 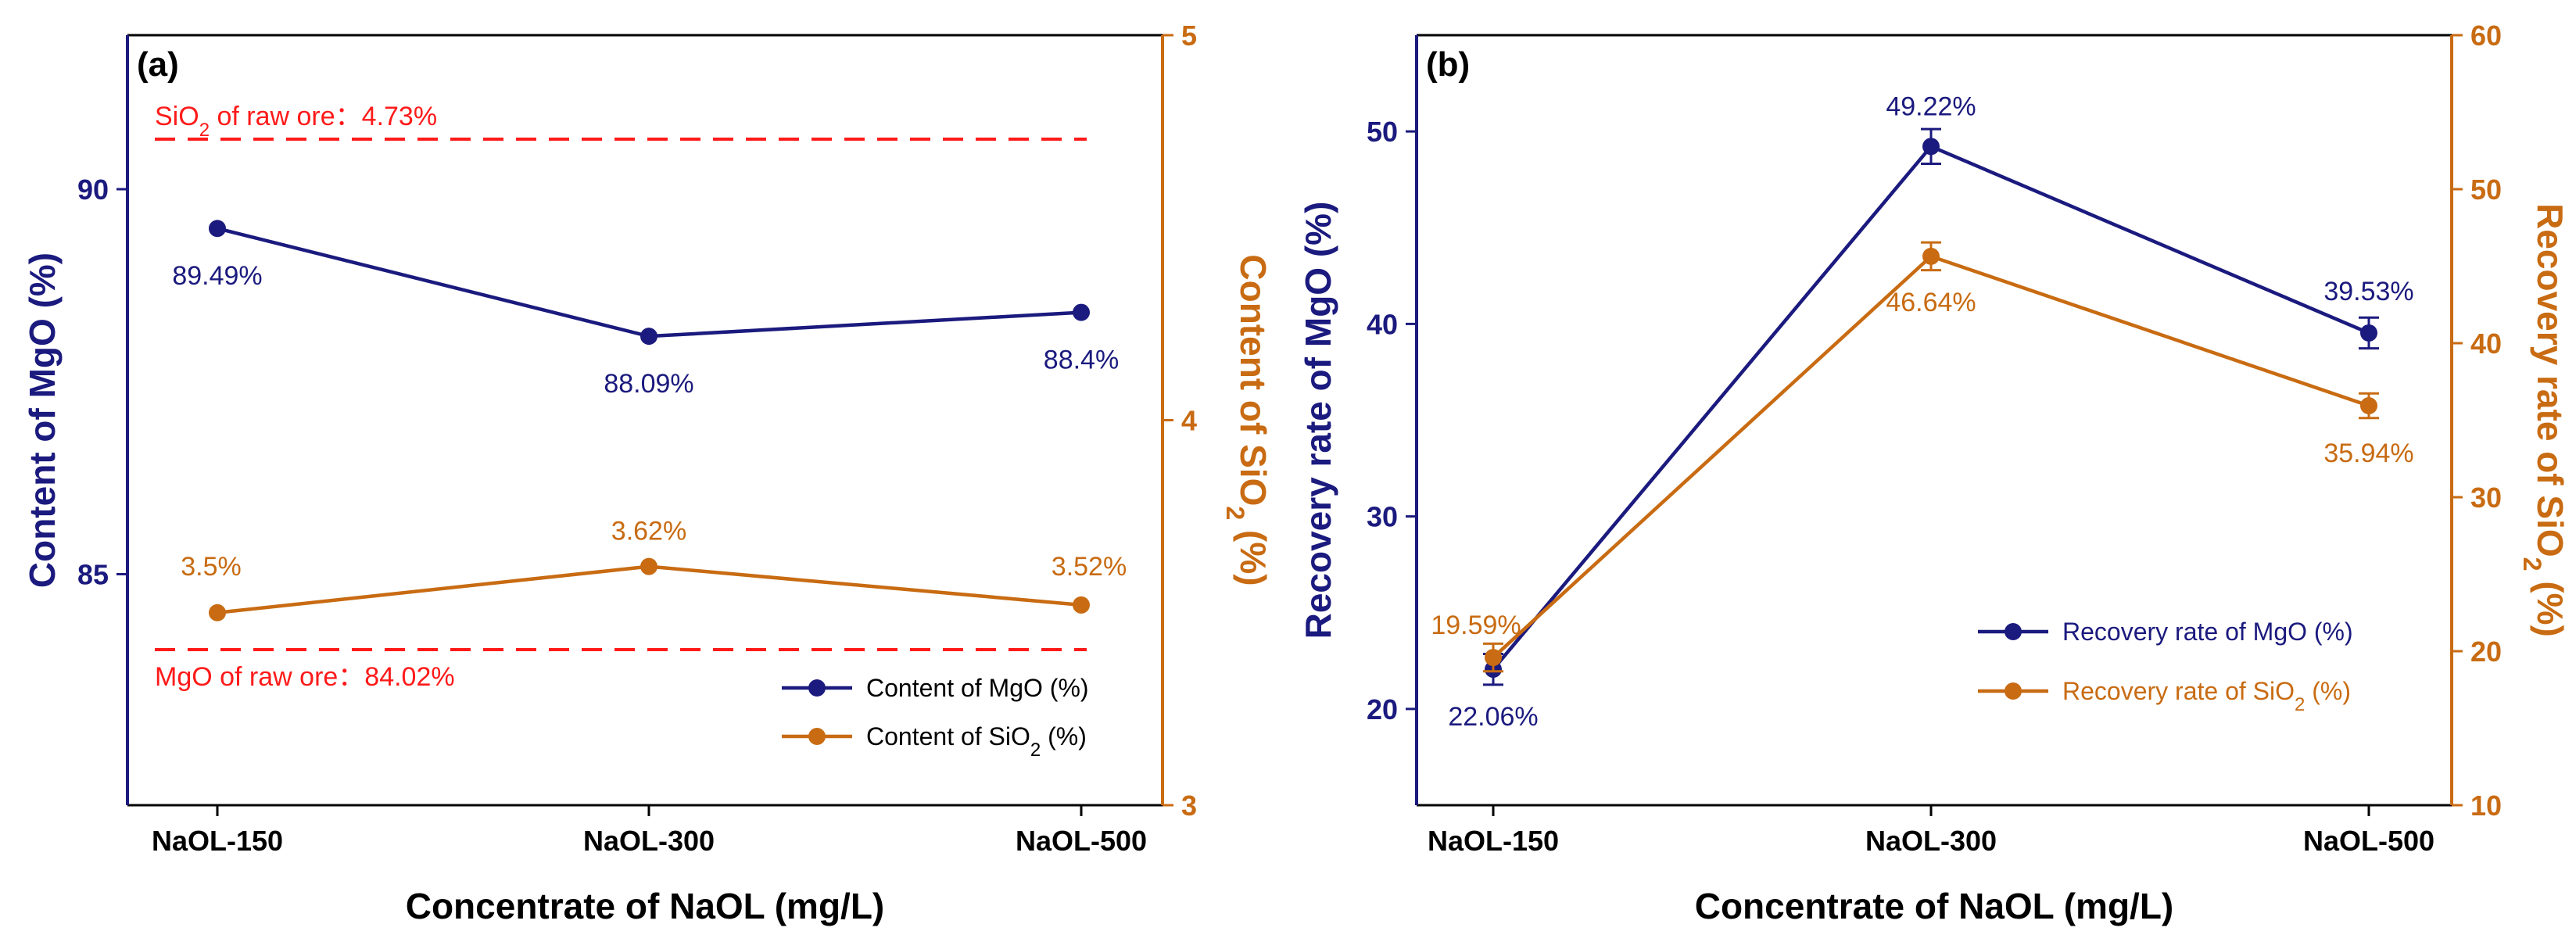 What do you see at coordinates (2206, 696) in the screenshot?
I see `legend-entry-sio2: Recovery rate of SiO2 (%)` at bounding box center [2206, 696].